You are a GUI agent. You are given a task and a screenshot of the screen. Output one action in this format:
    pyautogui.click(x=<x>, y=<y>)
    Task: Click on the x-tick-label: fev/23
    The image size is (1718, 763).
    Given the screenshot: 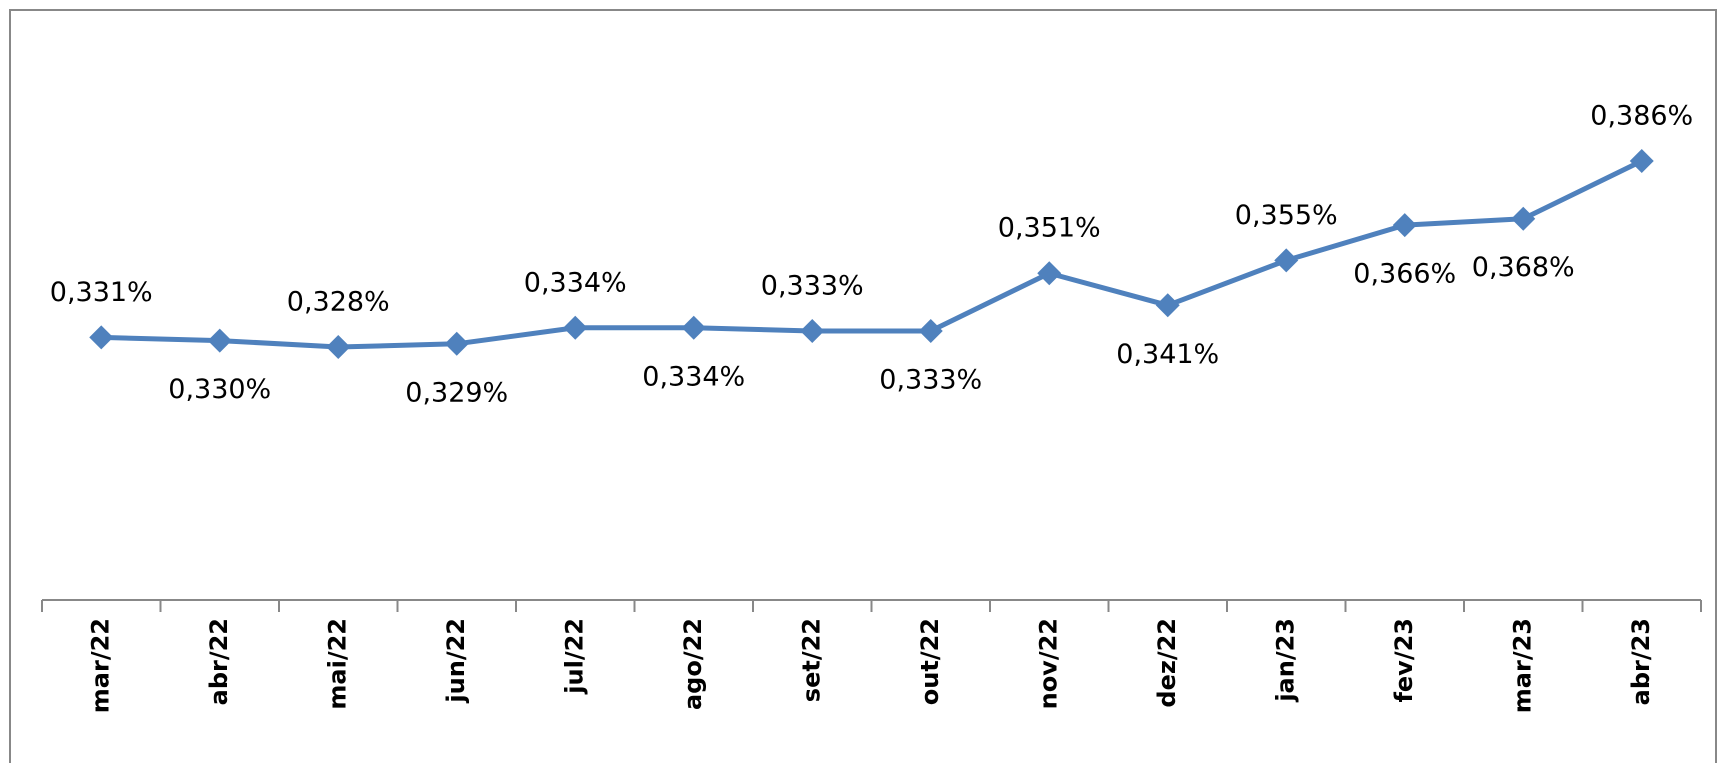 What is the action you would take?
    pyautogui.click(x=1404, y=660)
    